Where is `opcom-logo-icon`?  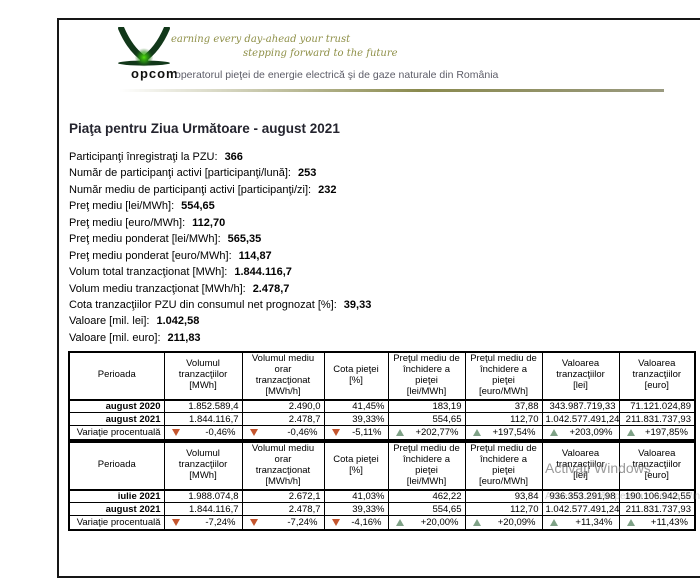
opcom-logo-icon is located at coordinates (144, 47).